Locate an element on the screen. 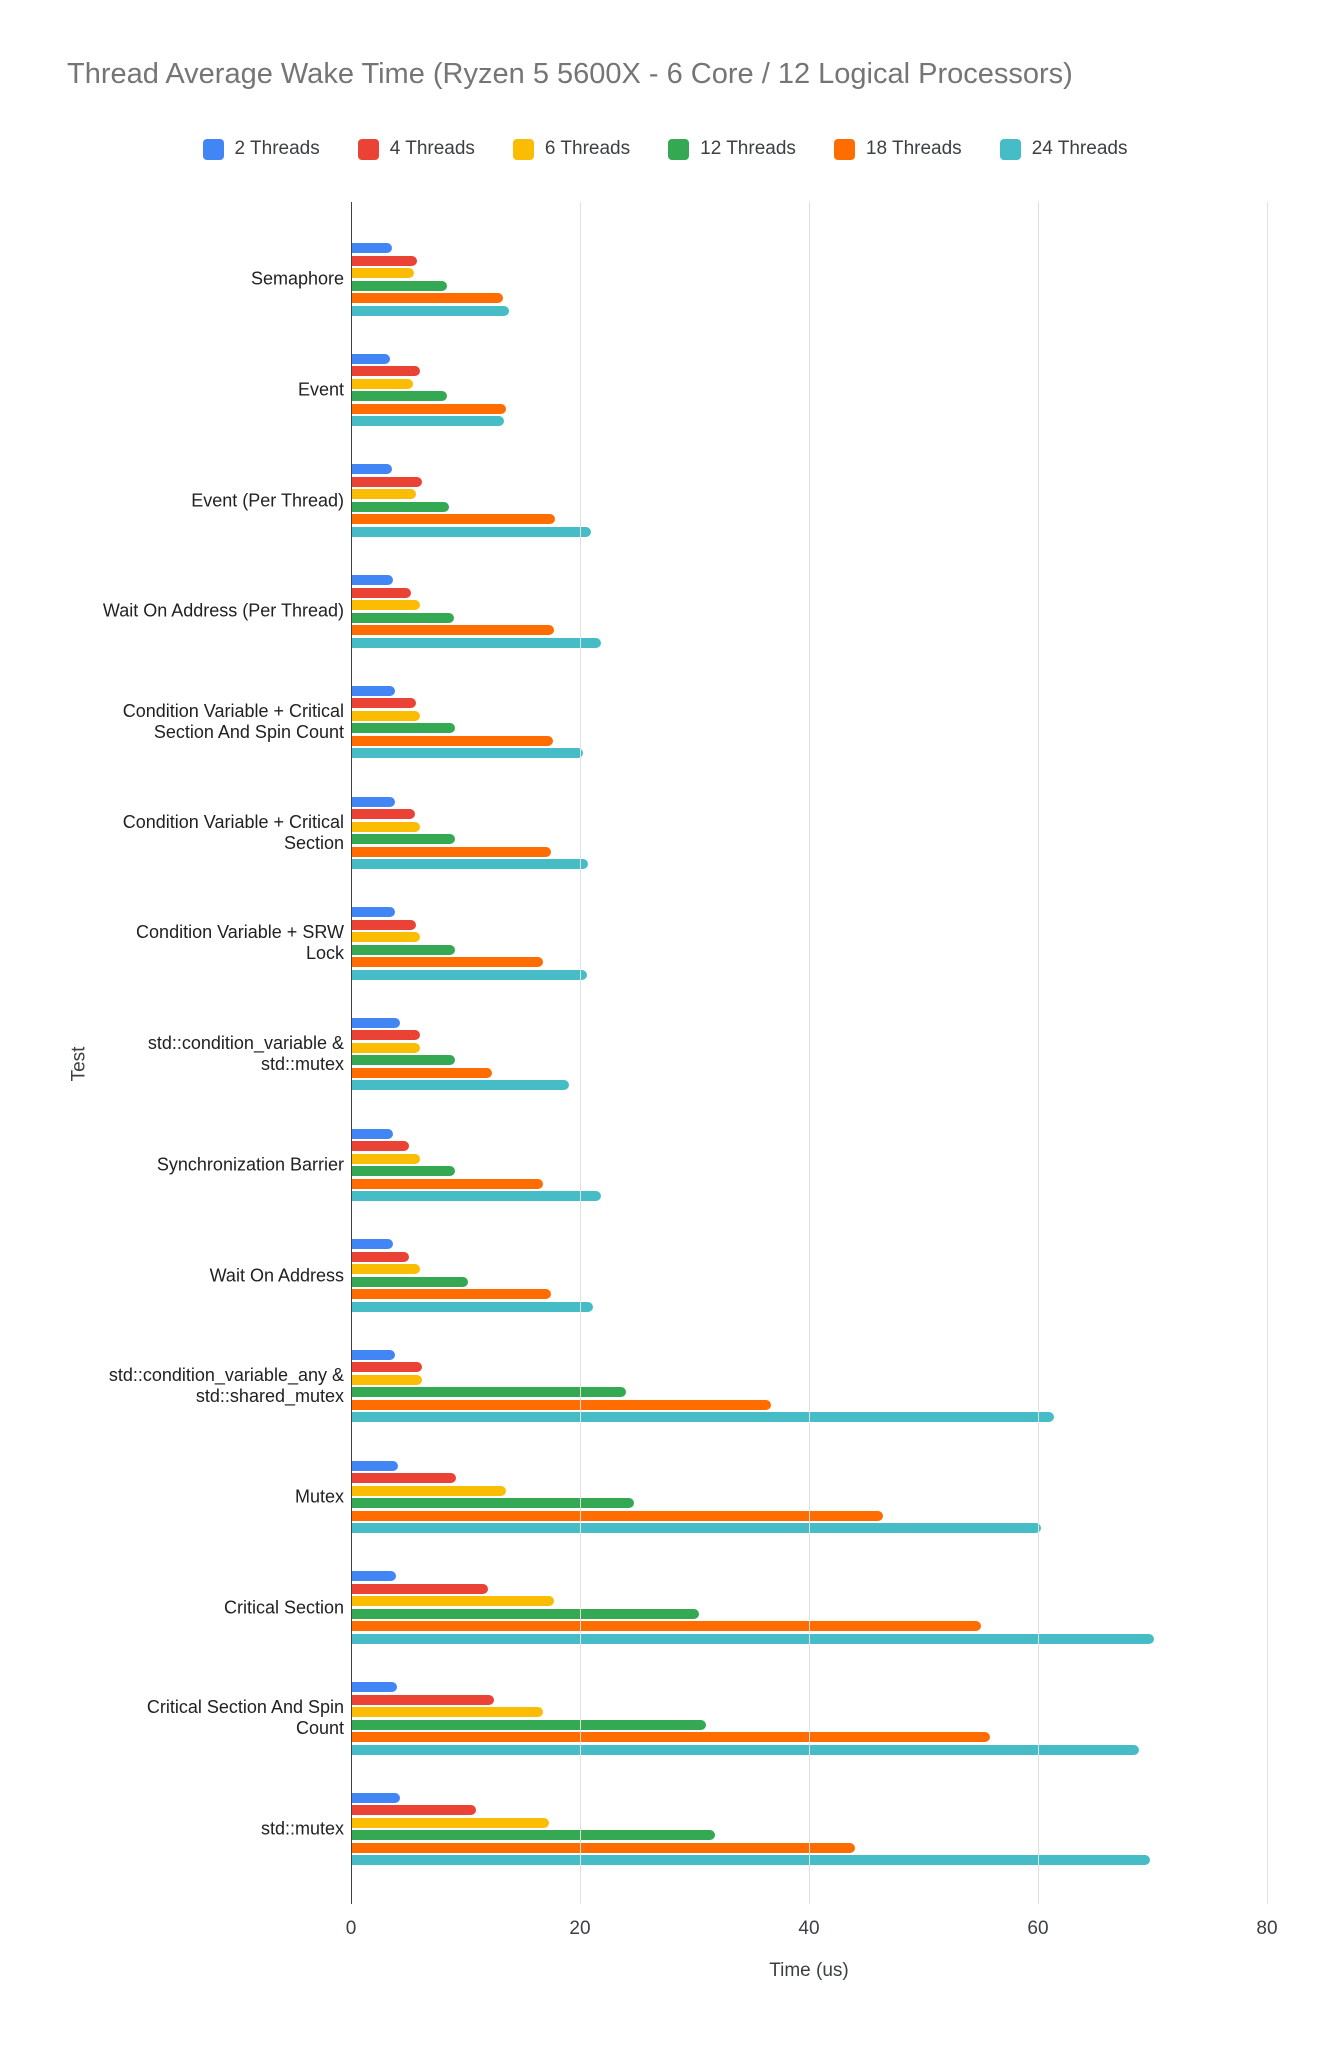 This screenshot has width=1330, height=2048. x-tick-label: 0 is located at coordinates (351, 1928).